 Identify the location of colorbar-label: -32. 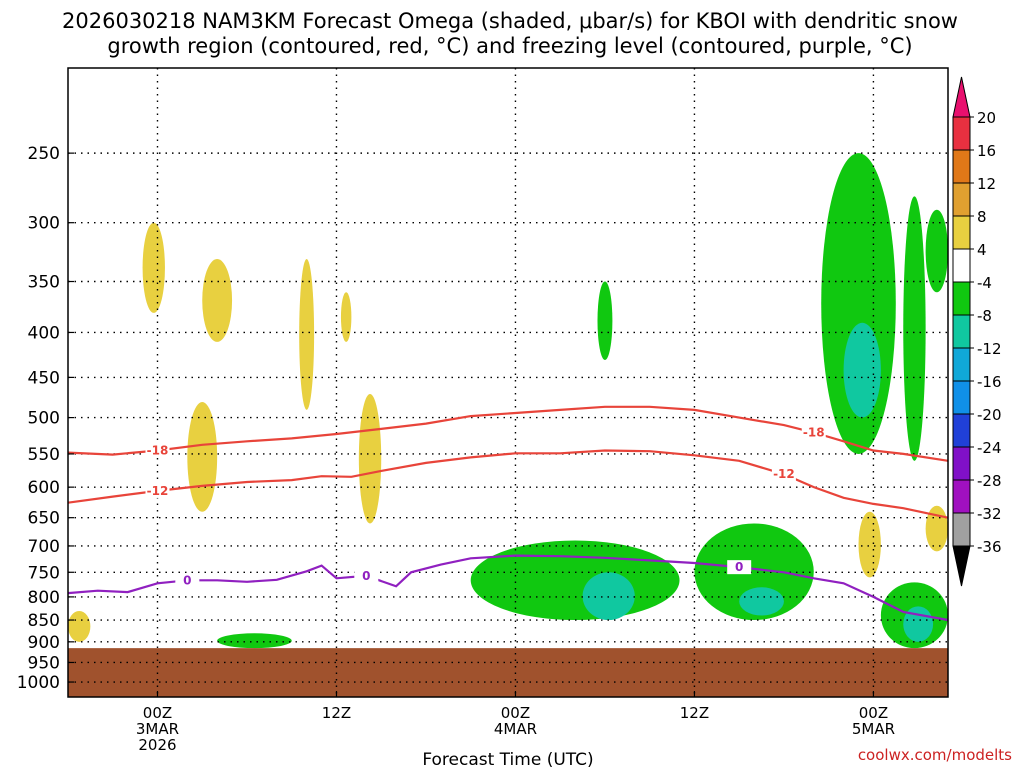
(989, 514).